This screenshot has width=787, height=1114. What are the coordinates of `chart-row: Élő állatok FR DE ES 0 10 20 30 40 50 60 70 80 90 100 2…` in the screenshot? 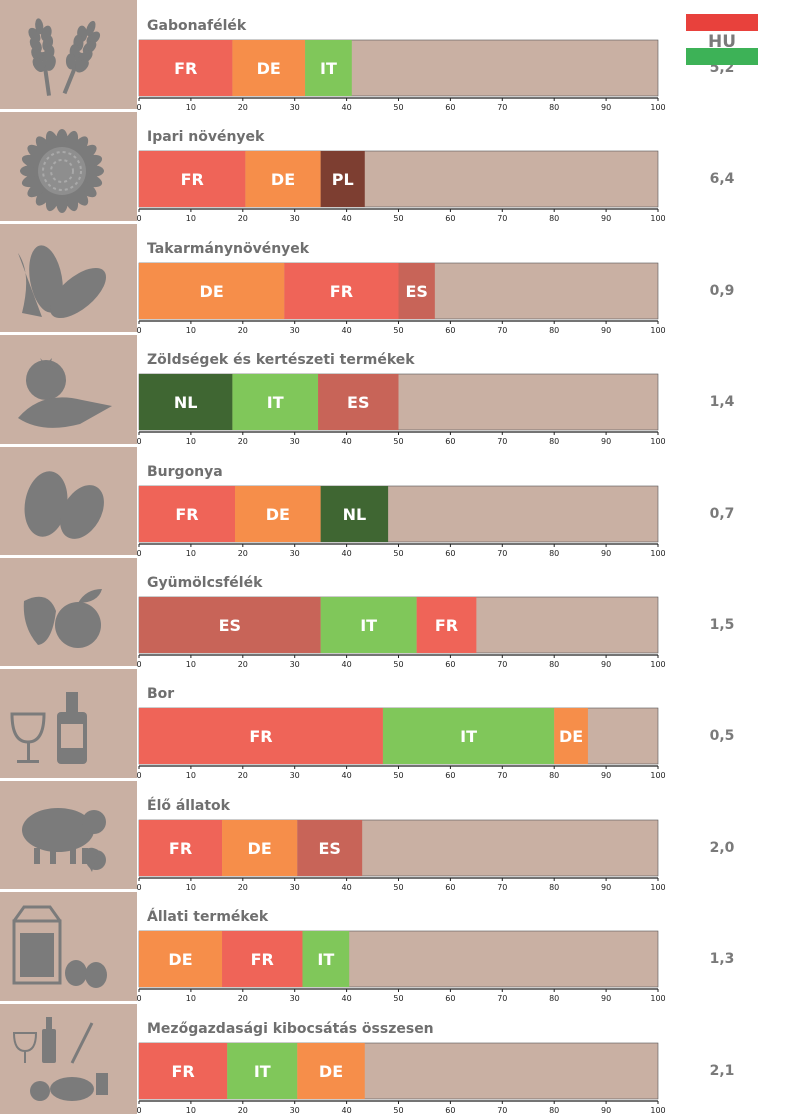 It's located at (367, 835).